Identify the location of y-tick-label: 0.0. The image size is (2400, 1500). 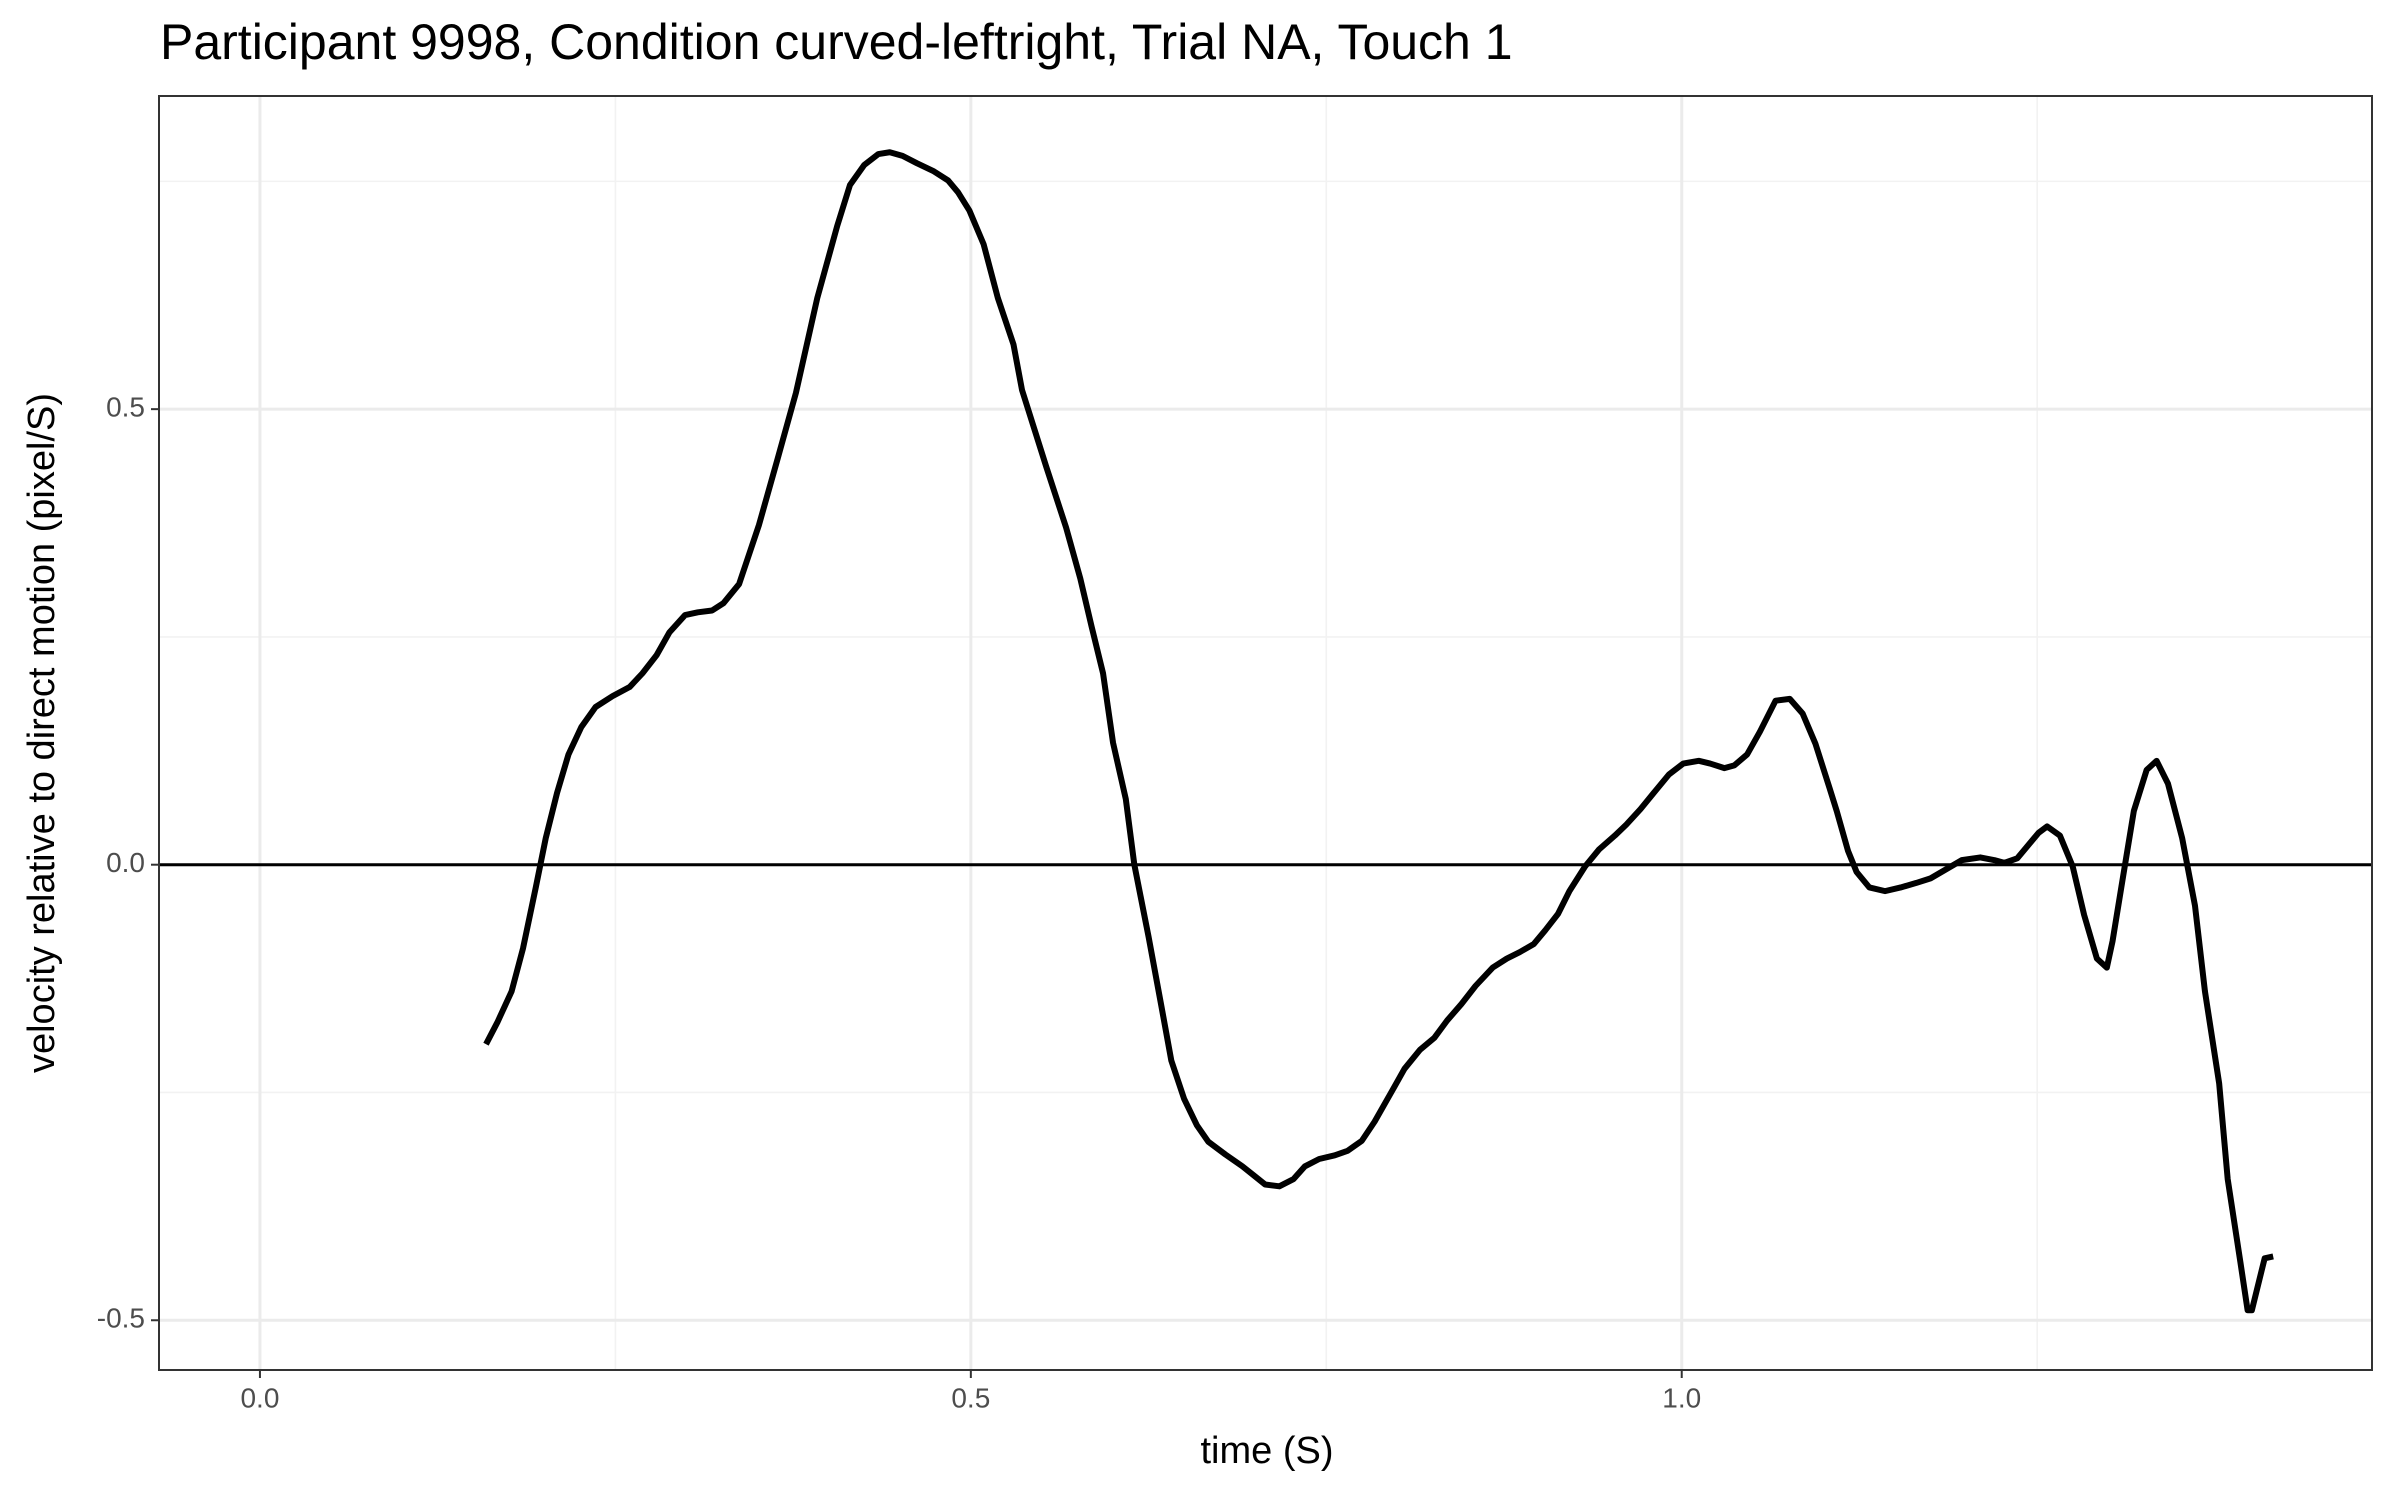
(125, 862).